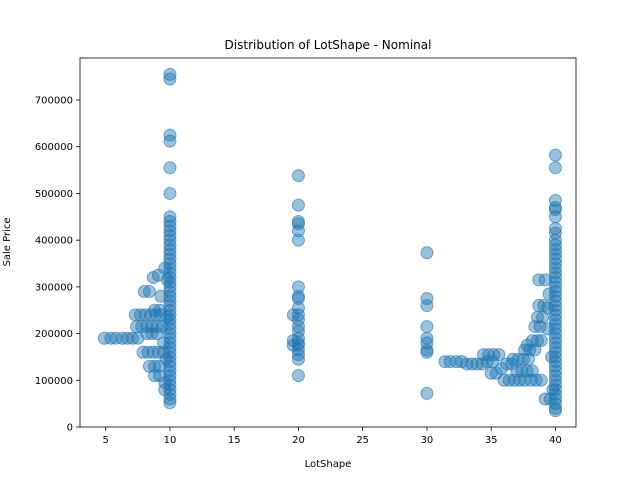  What do you see at coordinates (54, 147) in the screenshot?
I see `y-tick-label: 600000` at bounding box center [54, 147].